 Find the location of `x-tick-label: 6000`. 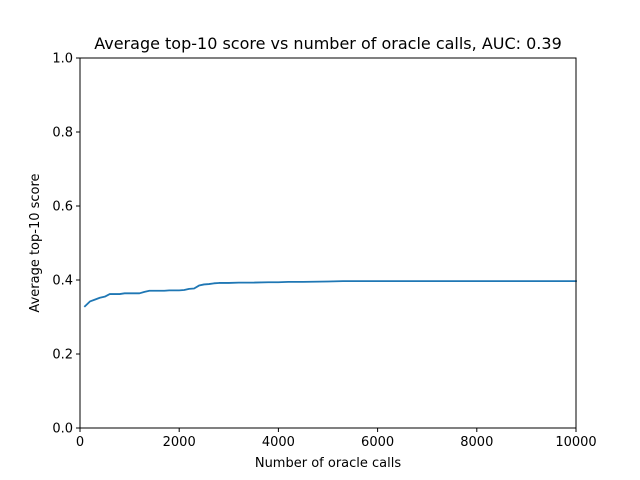

x-tick-label: 6000 is located at coordinates (377, 442).